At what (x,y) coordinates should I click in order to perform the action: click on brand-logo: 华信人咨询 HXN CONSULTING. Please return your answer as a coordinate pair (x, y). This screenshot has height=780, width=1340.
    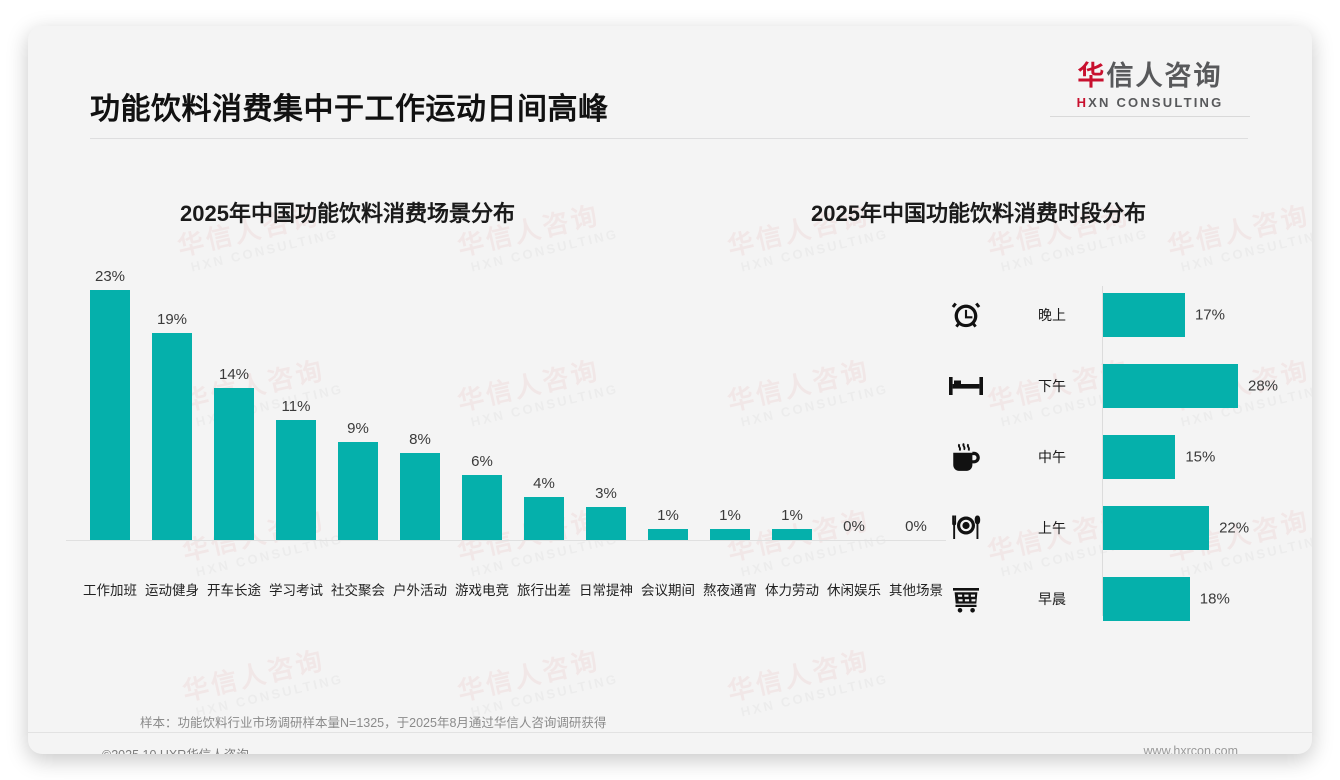
    Looking at the image, I should click on (1150, 89).